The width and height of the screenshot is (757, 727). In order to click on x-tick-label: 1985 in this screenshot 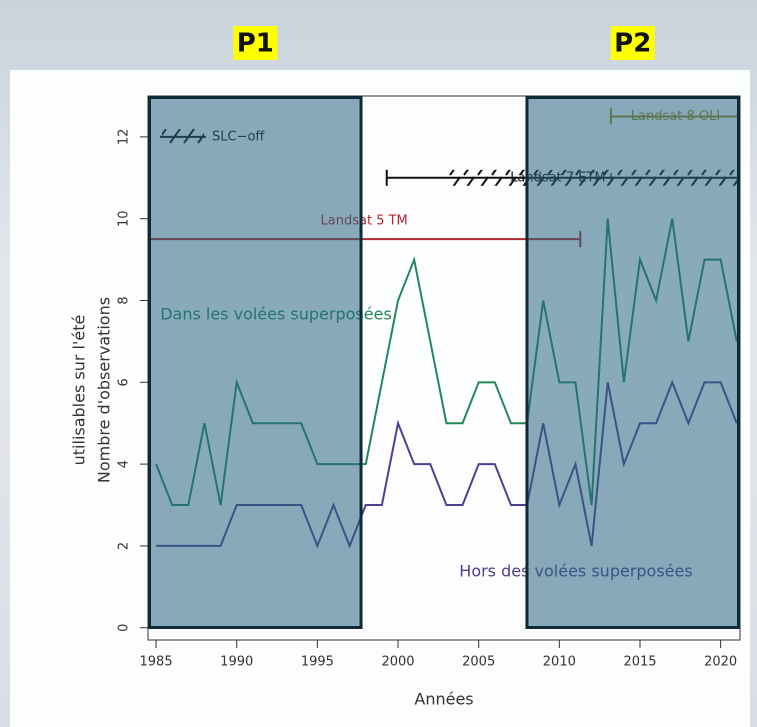, I will do `click(156, 662)`.